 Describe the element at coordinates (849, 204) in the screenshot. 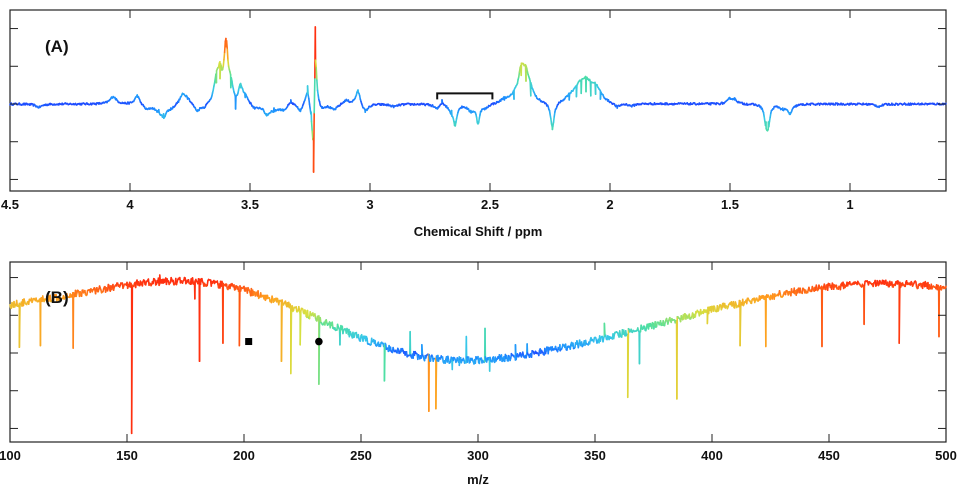

I see `x-tick-label: 1` at that location.